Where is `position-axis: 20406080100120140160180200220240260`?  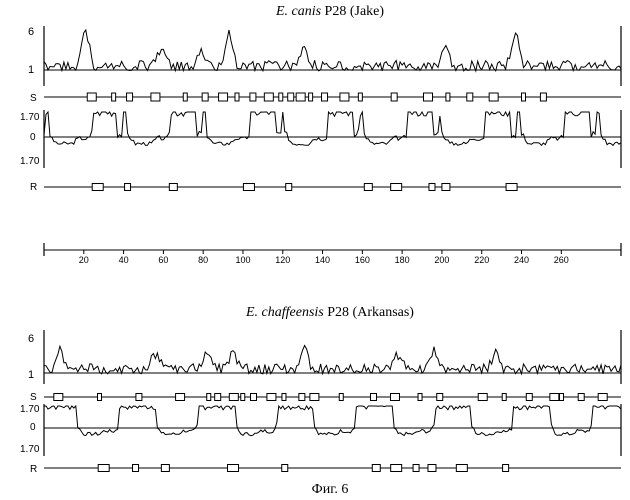
position-axis: 20406080100120140160180200220240260 is located at coordinates (332, 254).